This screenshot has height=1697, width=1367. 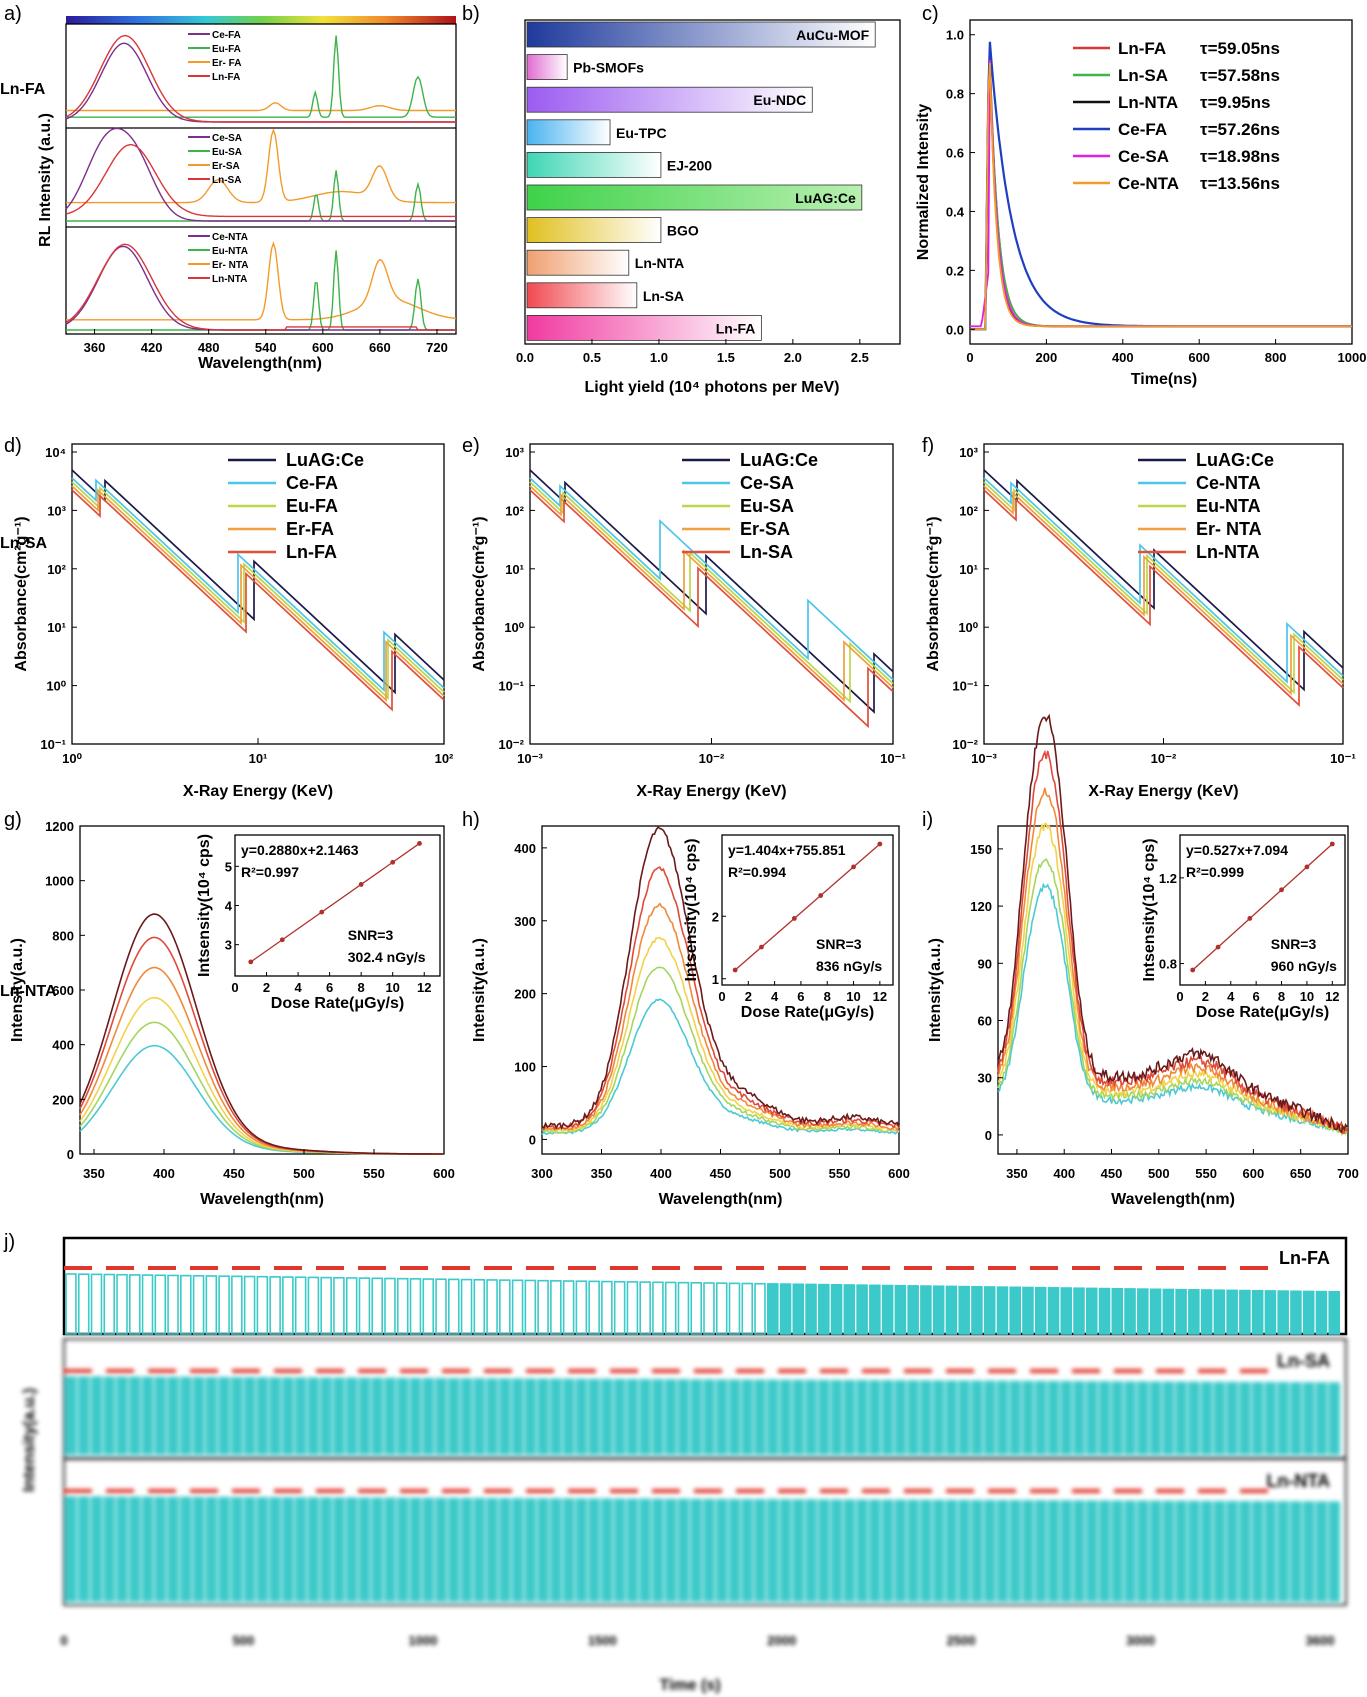 I want to click on series-Eu, so click(x=261, y=196).